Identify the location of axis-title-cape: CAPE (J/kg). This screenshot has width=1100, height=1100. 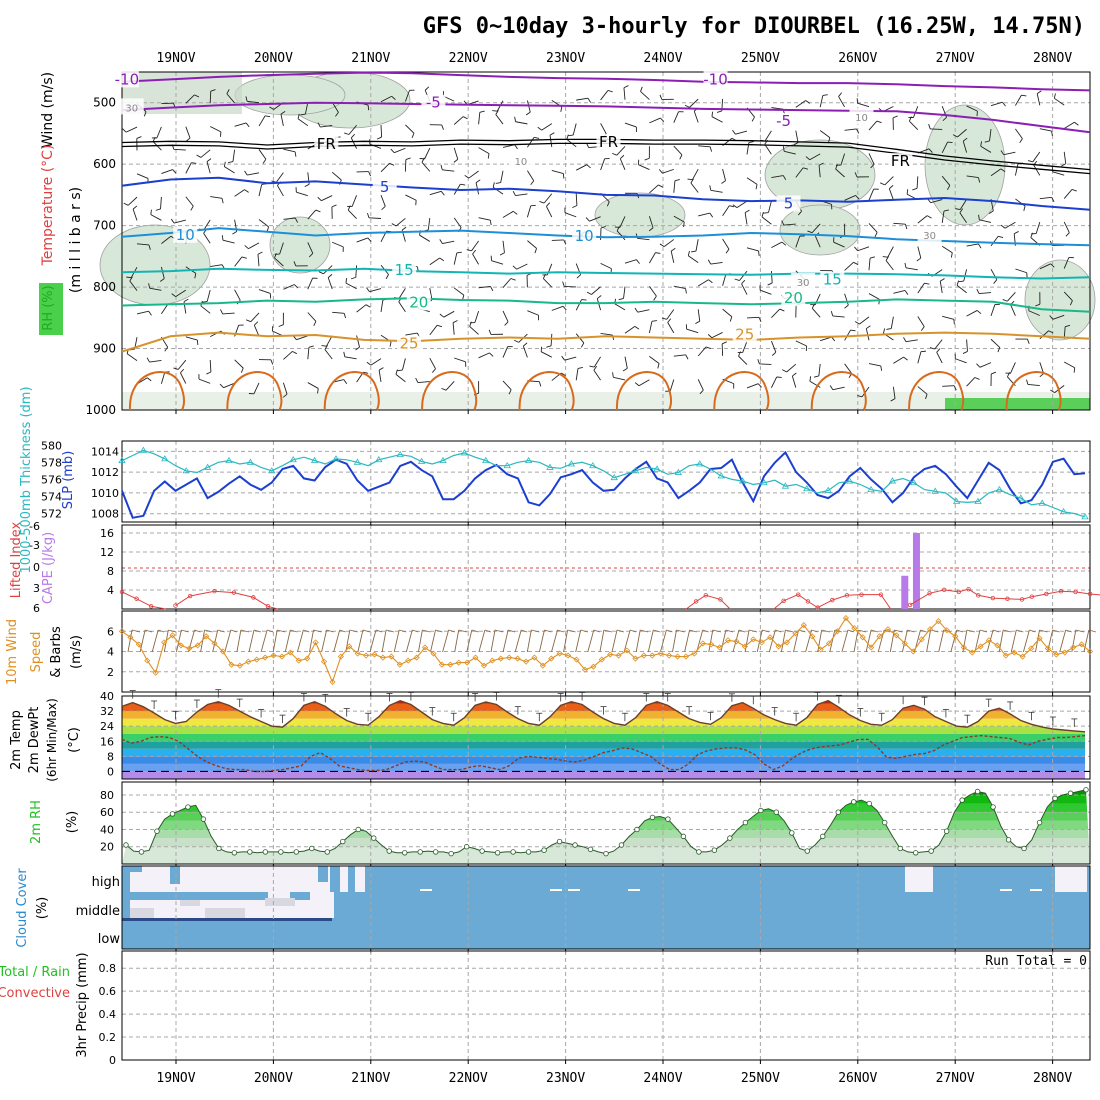
(48, 568).